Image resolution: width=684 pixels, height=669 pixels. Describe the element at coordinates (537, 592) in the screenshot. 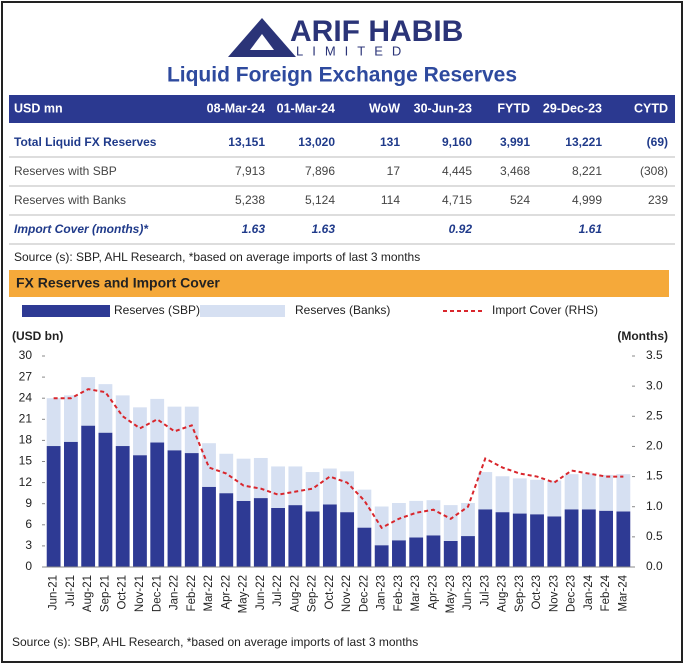

I see `x-tick-label: Oct-23` at that location.